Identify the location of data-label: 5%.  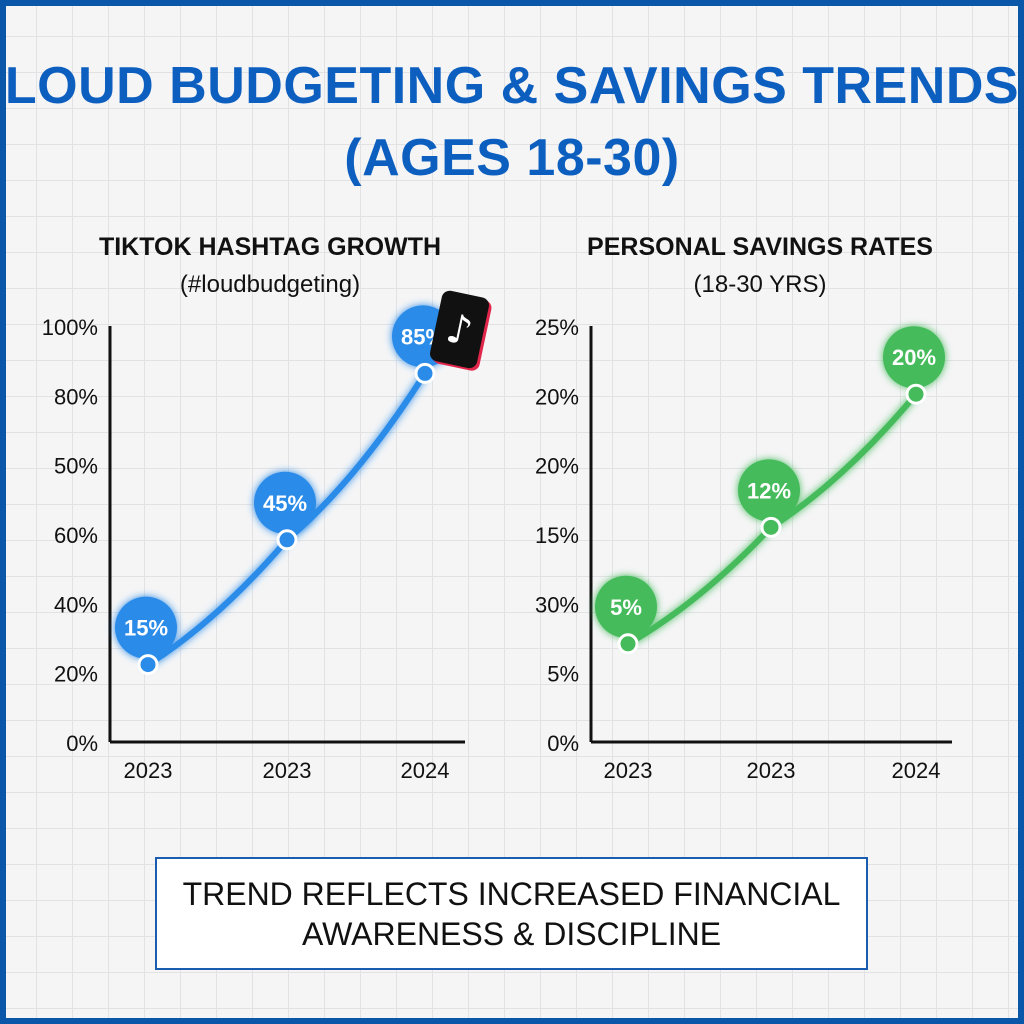
(626, 607).